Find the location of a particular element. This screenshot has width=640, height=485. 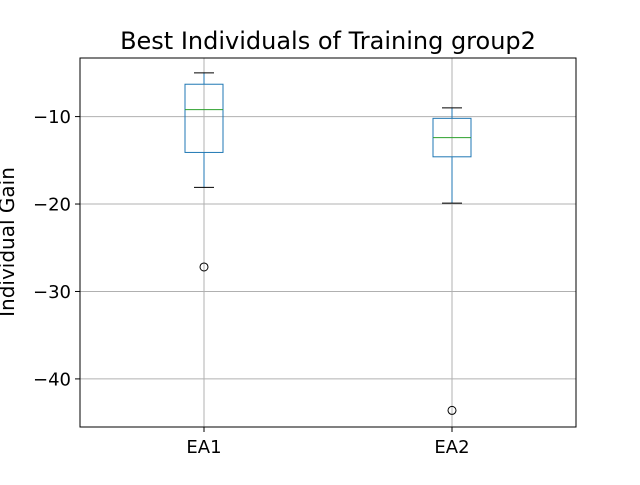

x-tick-label: EA1 is located at coordinates (203, 447).